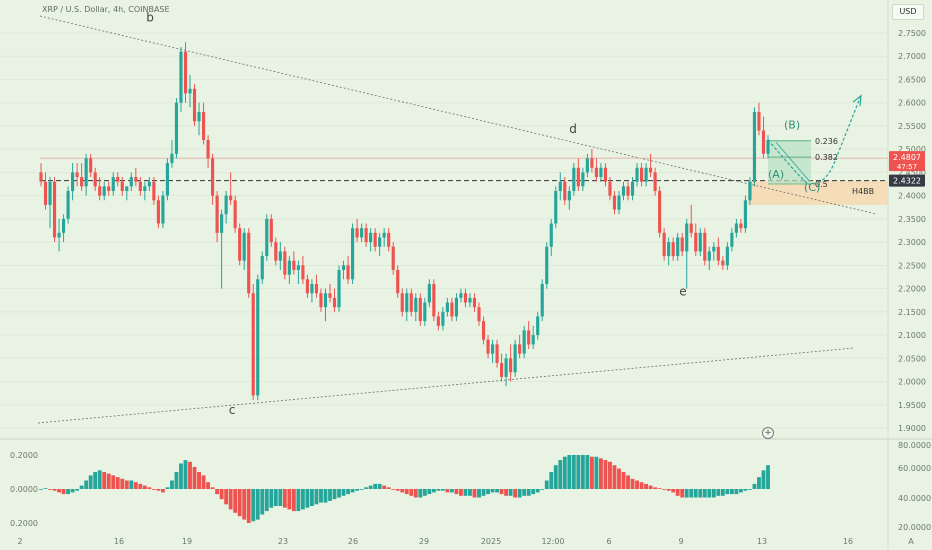  What do you see at coordinates (908, 12) in the screenshot?
I see `currency-button: USD` at bounding box center [908, 12].